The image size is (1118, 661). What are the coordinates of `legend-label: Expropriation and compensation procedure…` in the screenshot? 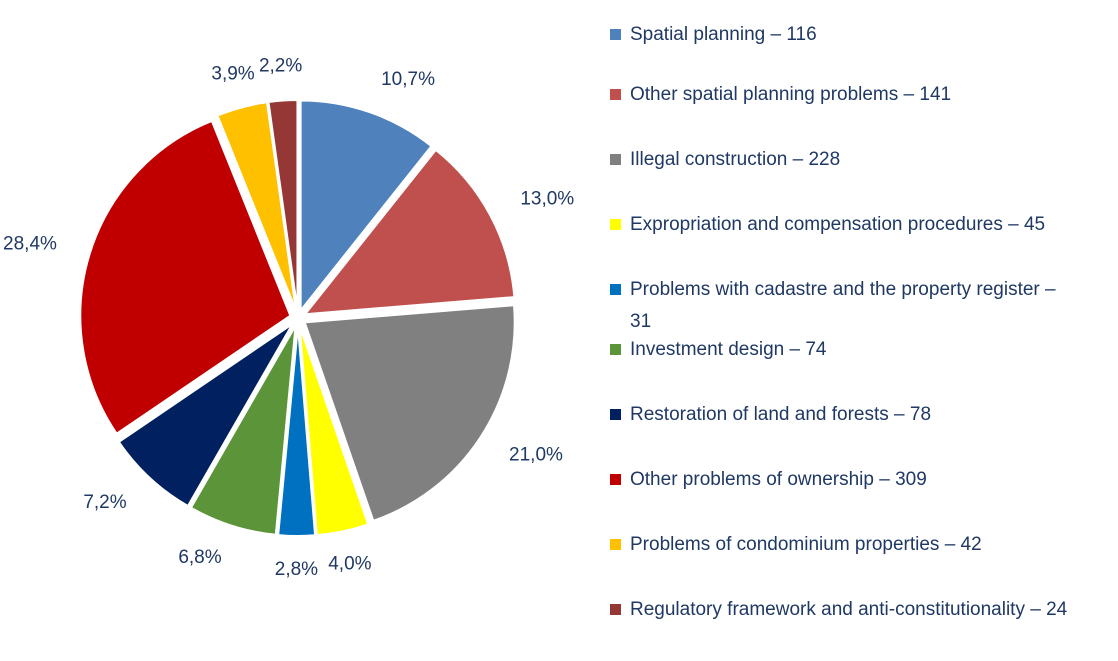 It's located at (838, 224).